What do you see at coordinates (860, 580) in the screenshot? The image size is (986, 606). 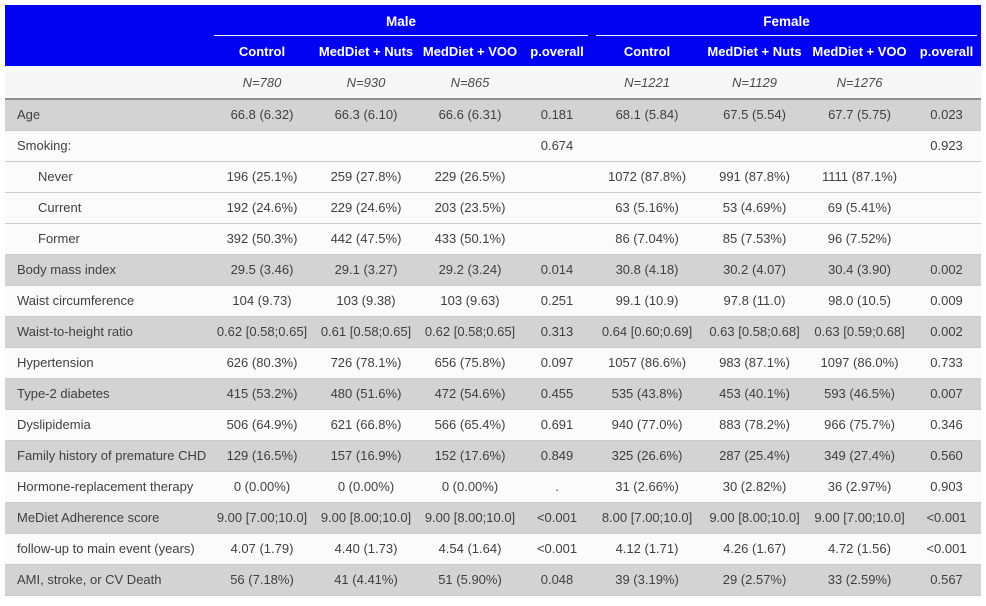 I see `data-cell: 33 (2.59%)` at bounding box center [860, 580].